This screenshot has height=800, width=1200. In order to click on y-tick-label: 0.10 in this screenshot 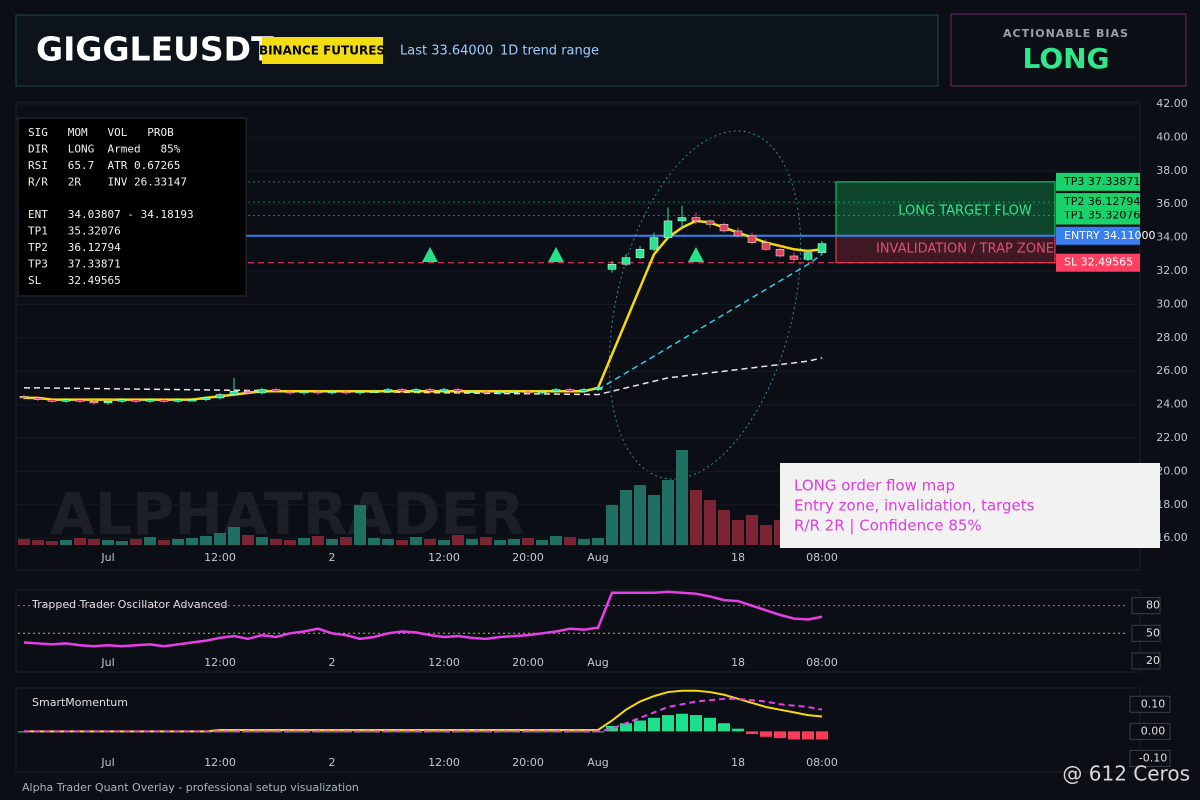, I will do `click(1153, 703)`.